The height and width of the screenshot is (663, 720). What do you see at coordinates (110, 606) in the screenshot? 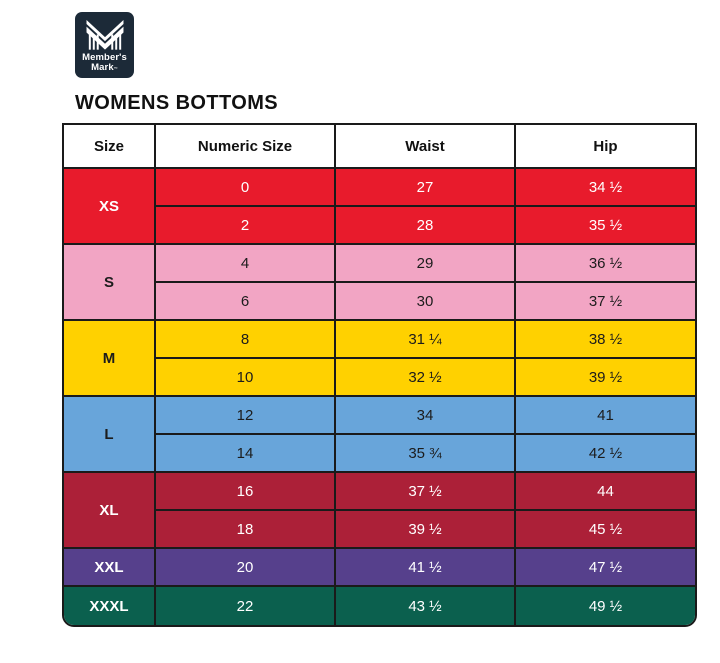
I see `size-cell-xxxl: XXXL` at bounding box center [110, 606].